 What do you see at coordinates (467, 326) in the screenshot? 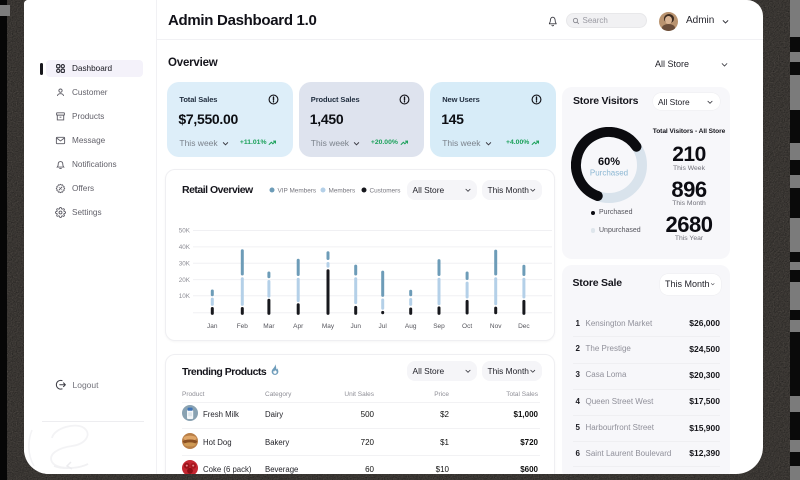
I see `svg-text: Oct` at bounding box center [467, 326].